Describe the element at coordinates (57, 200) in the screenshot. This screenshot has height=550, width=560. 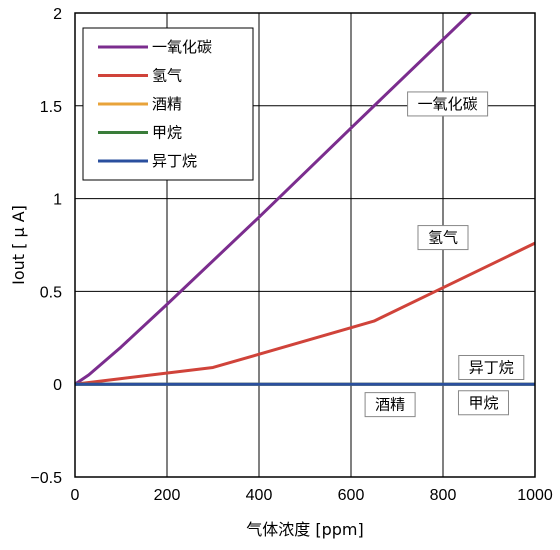
I see `y-tick-label: 1` at that location.